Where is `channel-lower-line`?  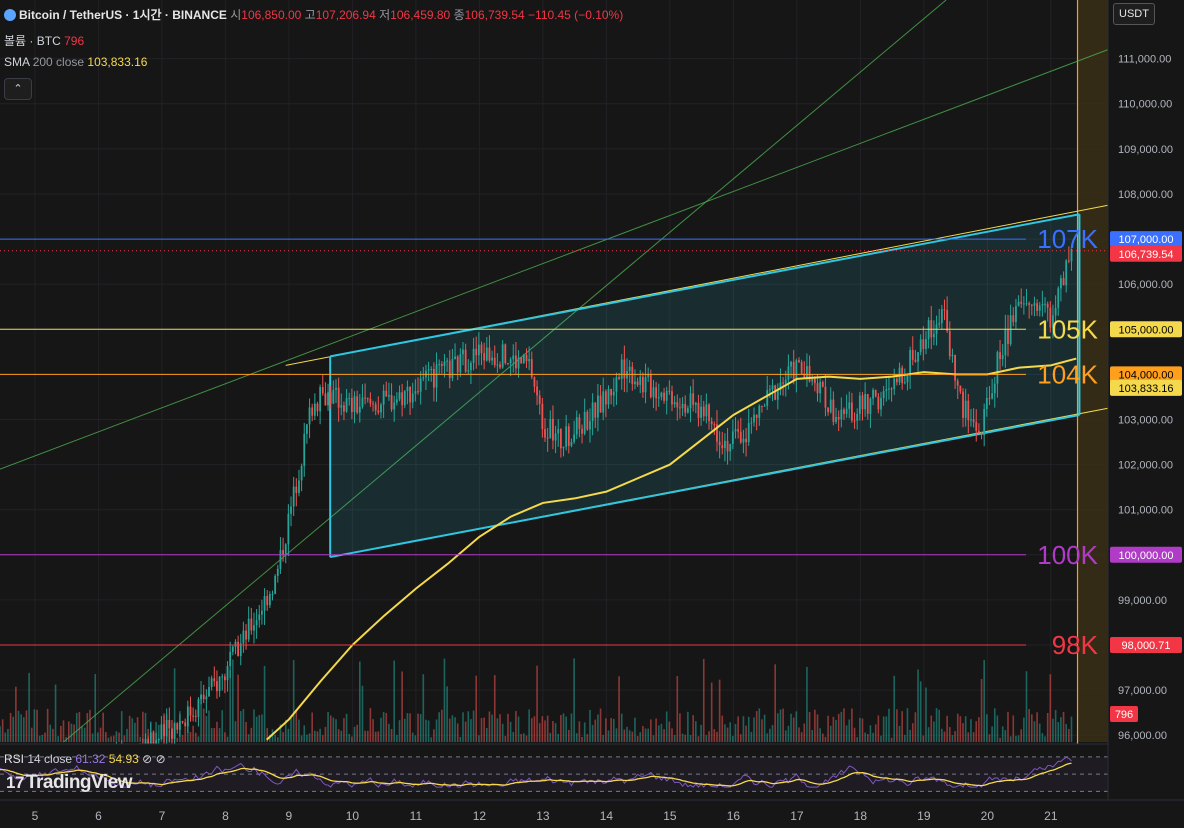
channel-lower-line is located at coordinates (704, 486).